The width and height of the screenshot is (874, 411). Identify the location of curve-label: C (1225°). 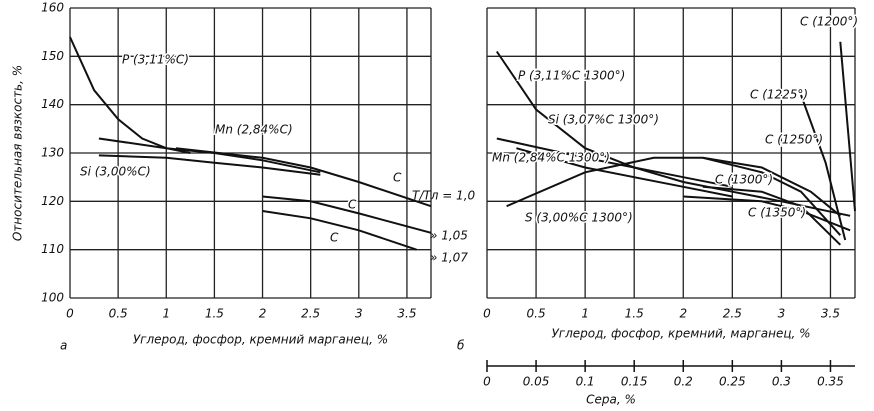
(779, 95).